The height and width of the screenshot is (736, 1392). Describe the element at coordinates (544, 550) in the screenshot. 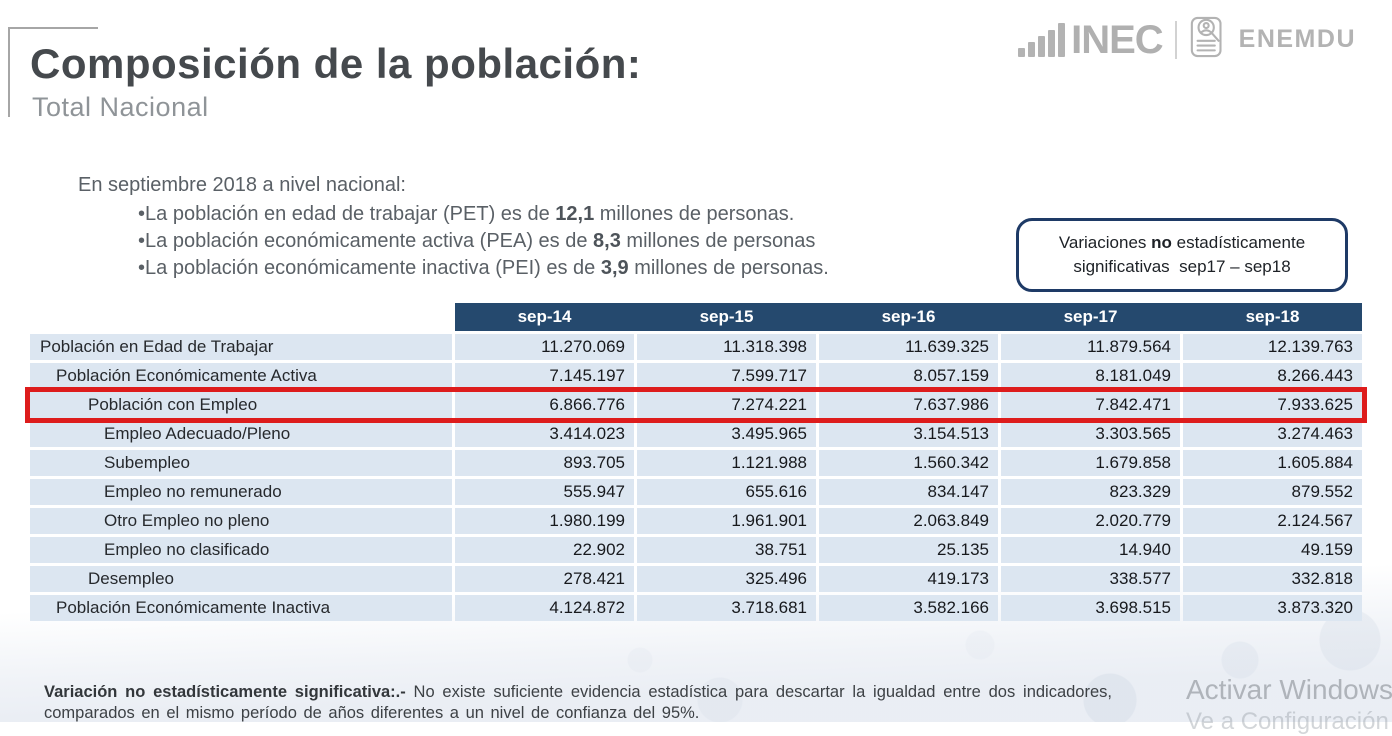

I see `value-cell: 22.902` at that location.